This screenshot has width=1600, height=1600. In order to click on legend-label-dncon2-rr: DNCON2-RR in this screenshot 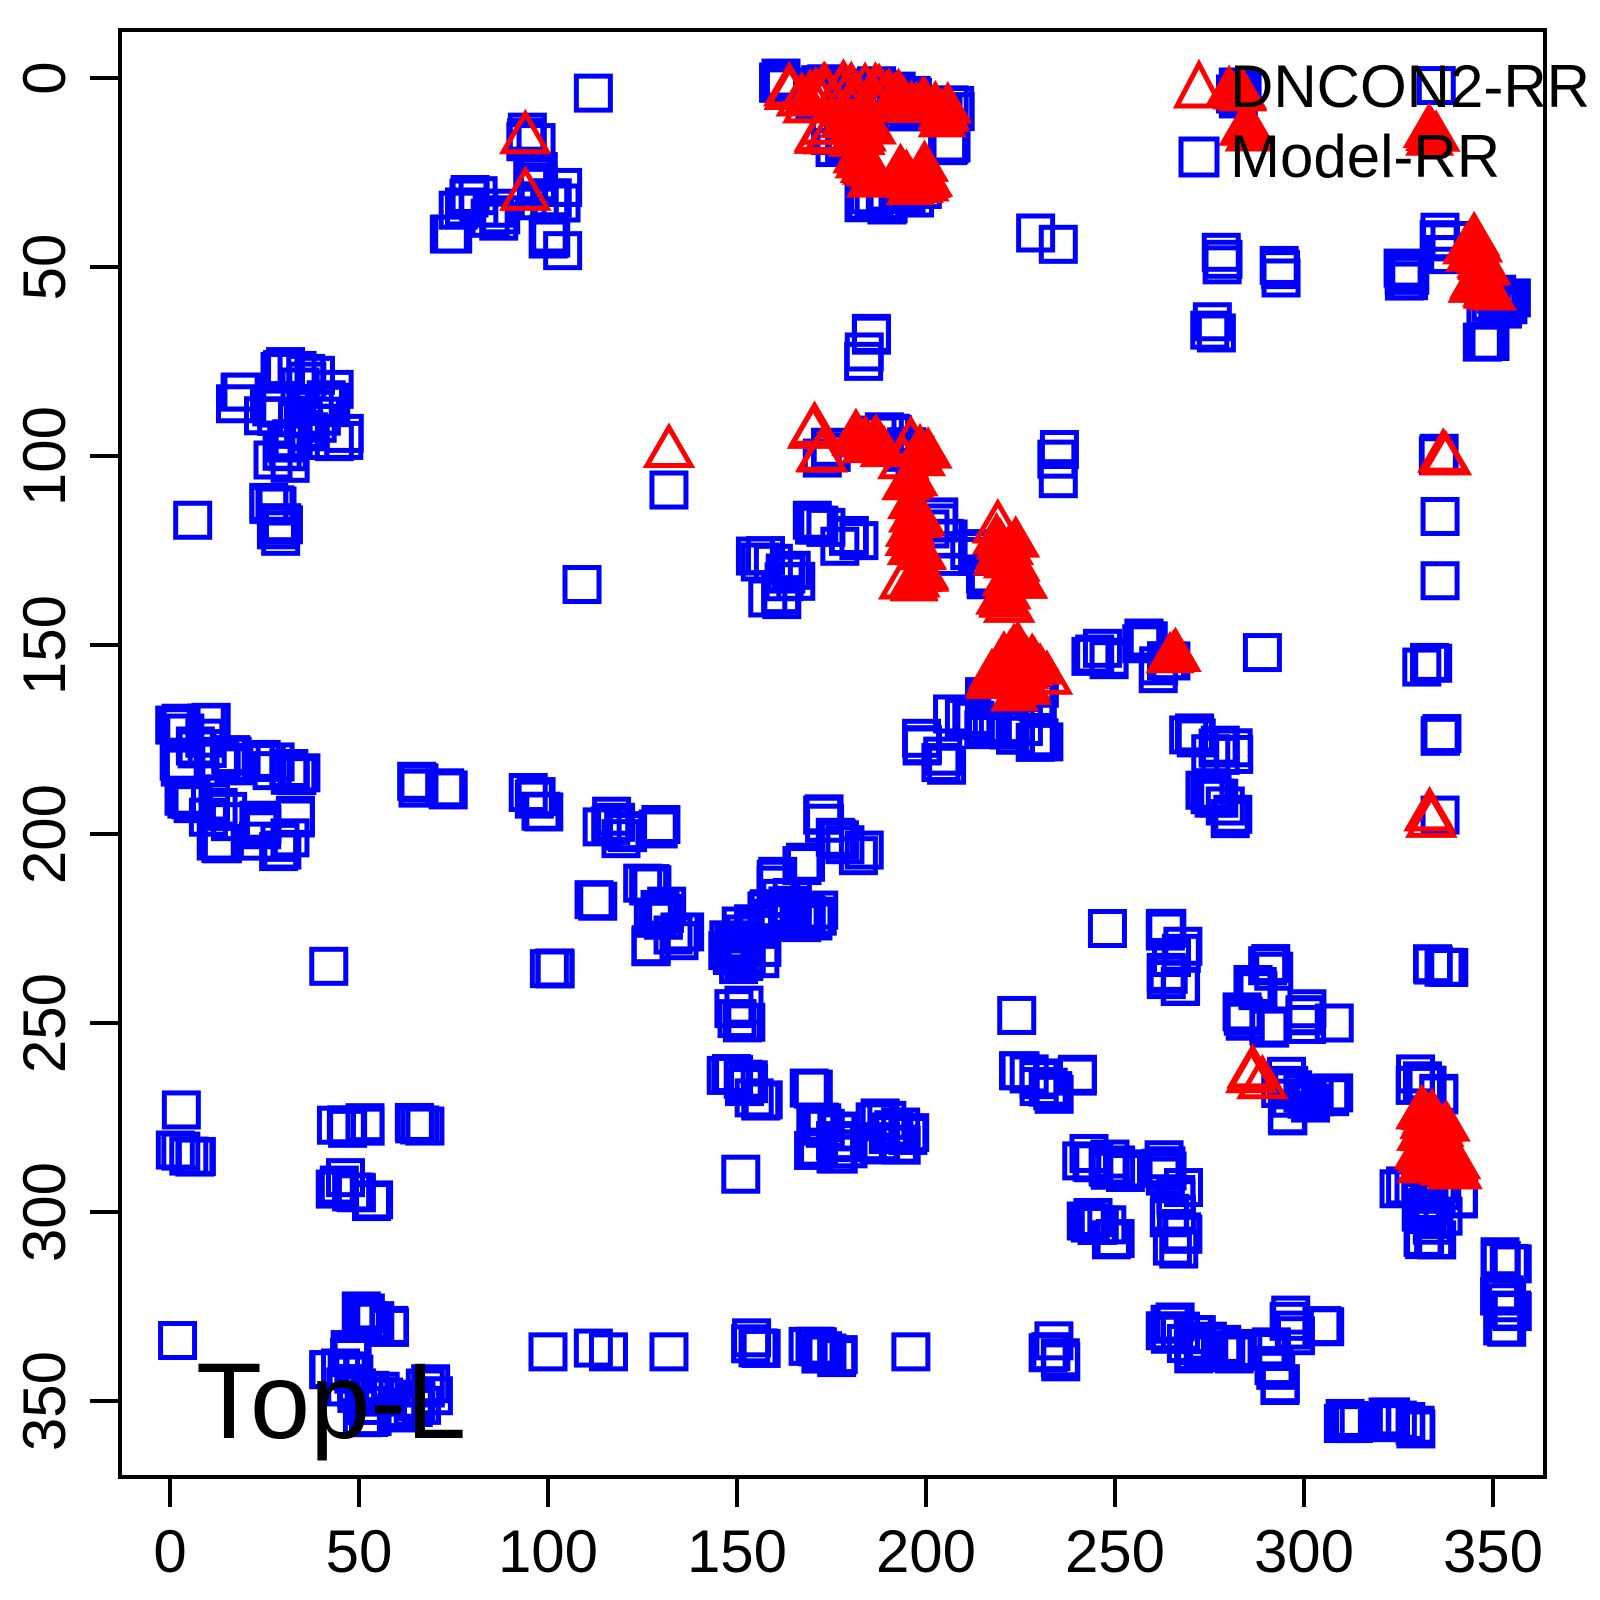, I will do `click(1410, 86)`.